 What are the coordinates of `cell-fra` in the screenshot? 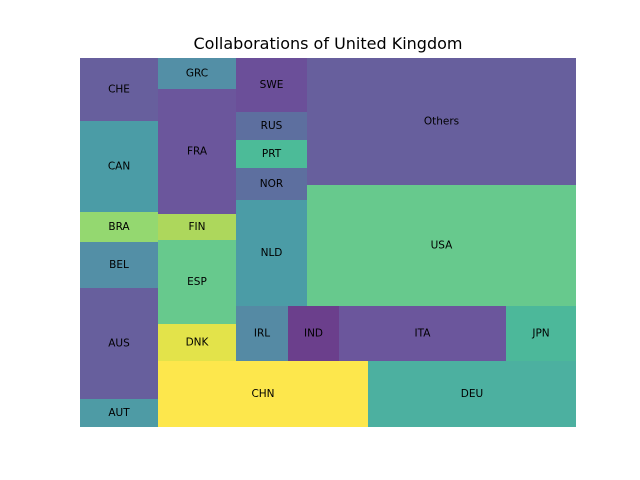 It's located at (197, 151).